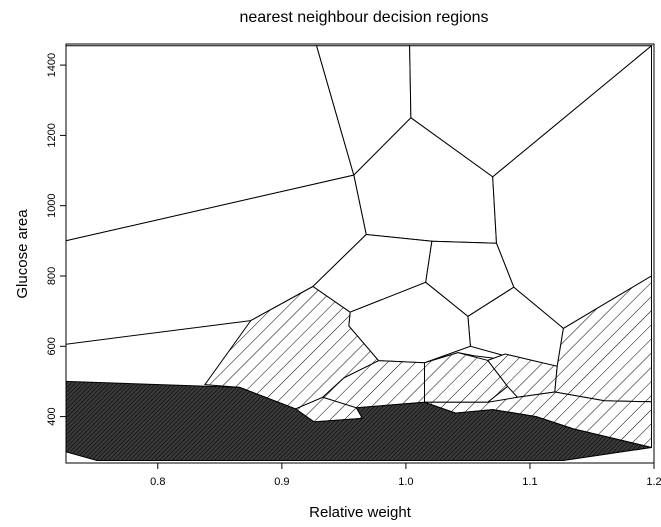 Image resolution: width=661 pixels, height=527 pixels. Describe the element at coordinates (52, 276) in the screenshot. I see `y-tick-label: 800` at that location.